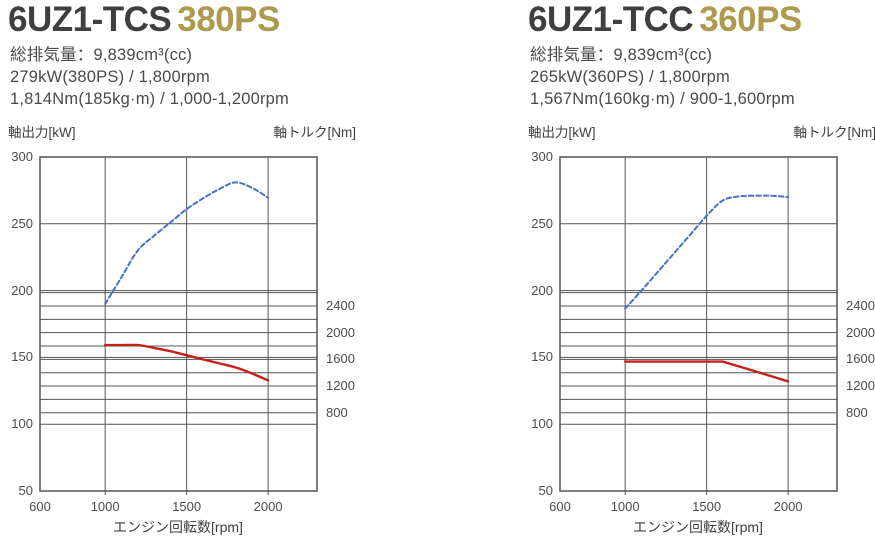 This screenshot has width=875, height=541. What do you see at coordinates (90, 19) in the screenshot?
I see `engine-model: 6UZ1-TCS` at bounding box center [90, 19].